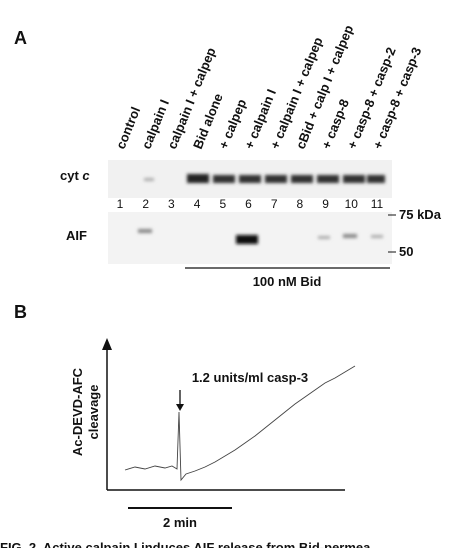 The width and height of the screenshot is (474, 548). What do you see at coordinates (264, 178) in the screenshot?
I see `cytc-bands` at bounding box center [264, 178].